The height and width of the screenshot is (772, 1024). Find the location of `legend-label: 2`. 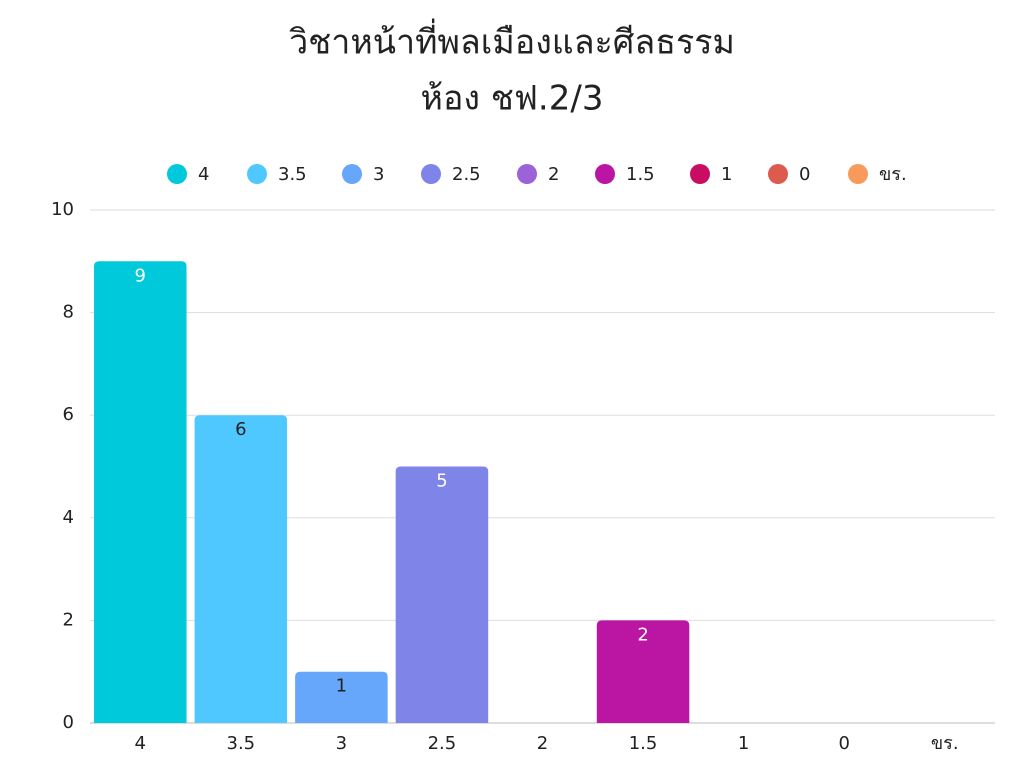

legend-label: 2 is located at coordinates (553, 174).